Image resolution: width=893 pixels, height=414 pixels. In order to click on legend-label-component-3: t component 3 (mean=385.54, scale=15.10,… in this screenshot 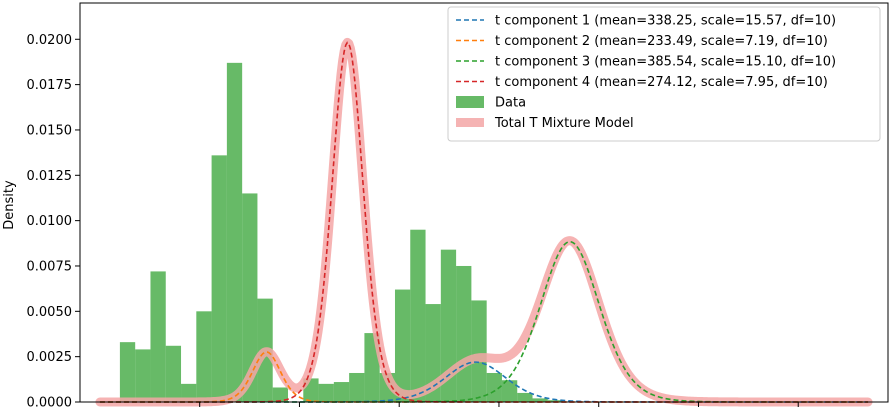, I will do `click(665, 62)`.